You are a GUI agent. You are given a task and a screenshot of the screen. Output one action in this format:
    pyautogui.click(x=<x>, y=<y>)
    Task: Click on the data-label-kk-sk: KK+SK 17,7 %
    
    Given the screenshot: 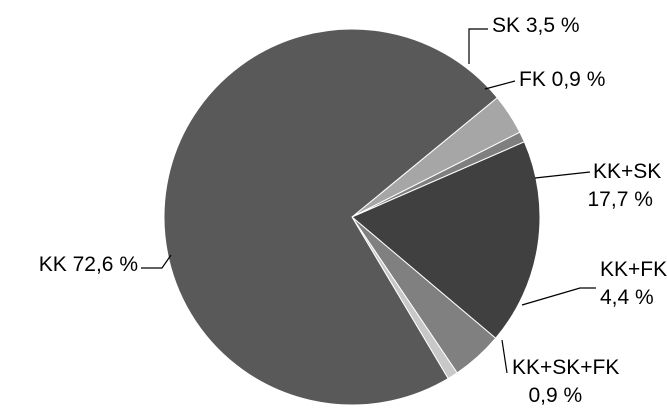 What is the action you would take?
    pyautogui.click(x=625, y=185)
    